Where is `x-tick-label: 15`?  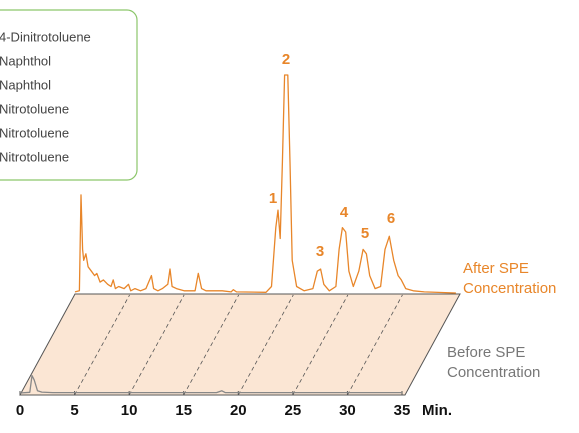 x-tick-label: 15 is located at coordinates (183, 410).